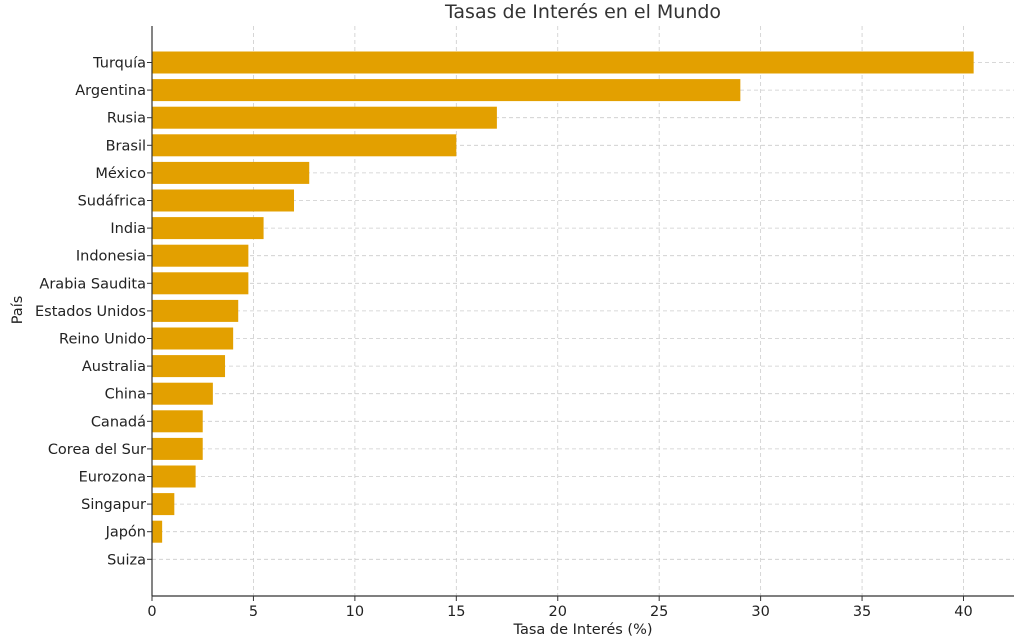  Describe the element at coordinates (18, 310) in the screenshot. I see `y-axis-label: País` at that location.